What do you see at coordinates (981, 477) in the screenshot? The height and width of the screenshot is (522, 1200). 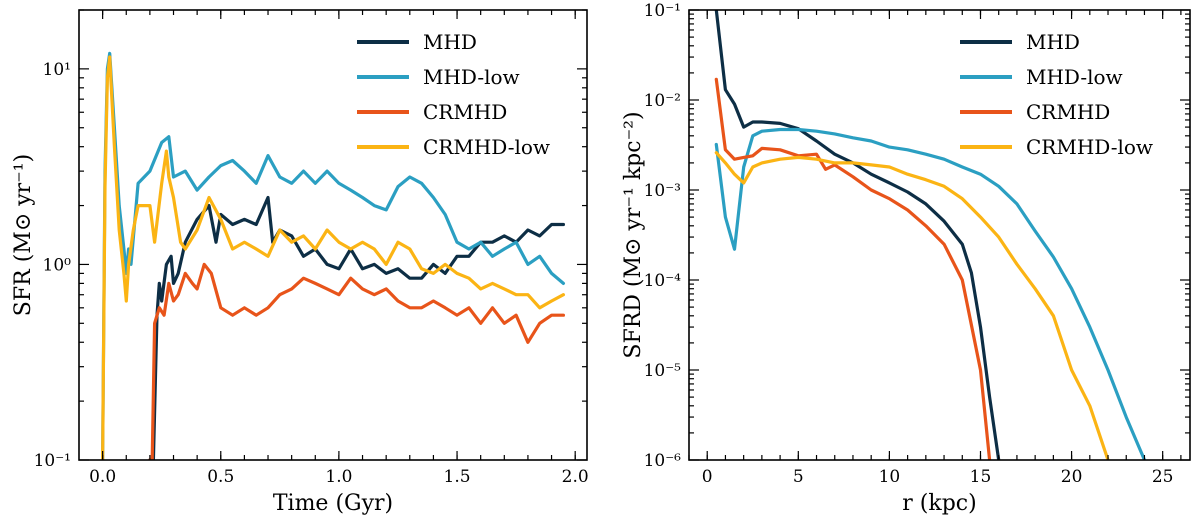 I see `x-tick-label: 15` at bounding box center [981, 477].